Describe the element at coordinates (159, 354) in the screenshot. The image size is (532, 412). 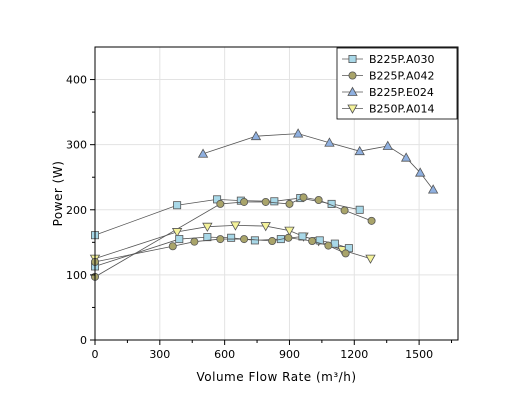
I see `x-tick-label: 300` at that location.